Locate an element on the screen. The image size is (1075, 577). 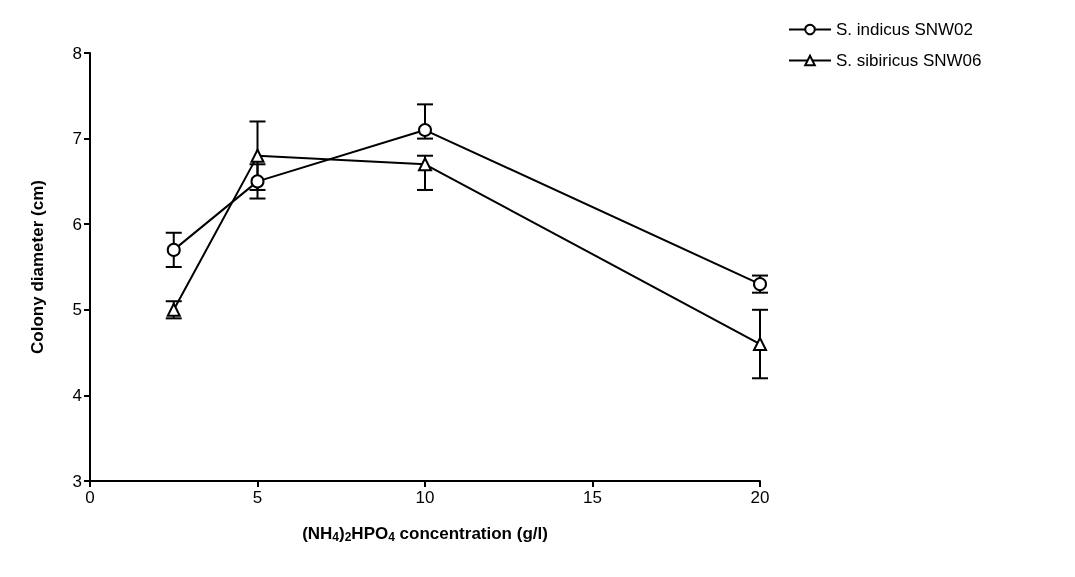
x-tick-label: 5 is located at coordinates (257, 497).